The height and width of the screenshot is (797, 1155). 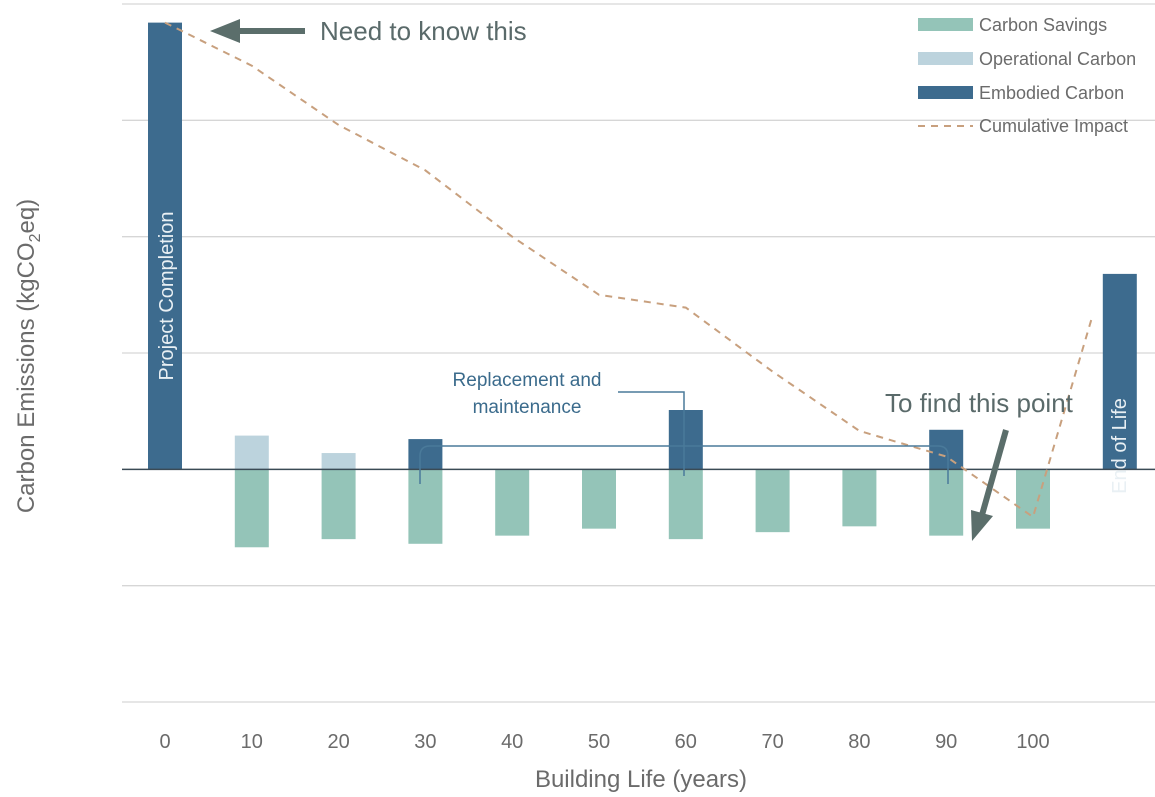 What do you see at coordinates (1057, 59) in the screenshot?
I see `legend-label-operational-carbon: Operational Carbon` at bounding box center [1057, 59].